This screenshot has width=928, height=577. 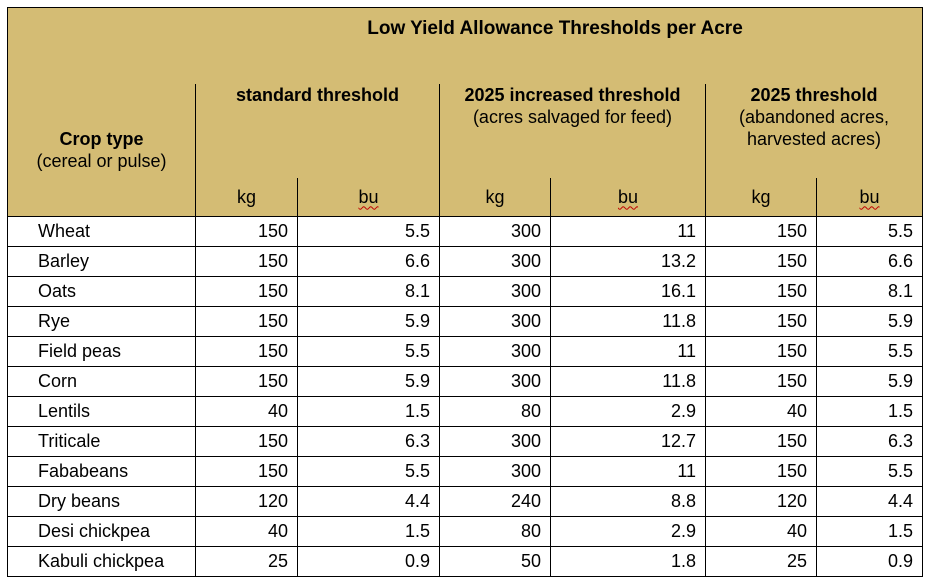 What do you see at coordinates (101, 291) in the screenshot?
I see `crop-name-cell: Oats` at bounding box center [101, 291].